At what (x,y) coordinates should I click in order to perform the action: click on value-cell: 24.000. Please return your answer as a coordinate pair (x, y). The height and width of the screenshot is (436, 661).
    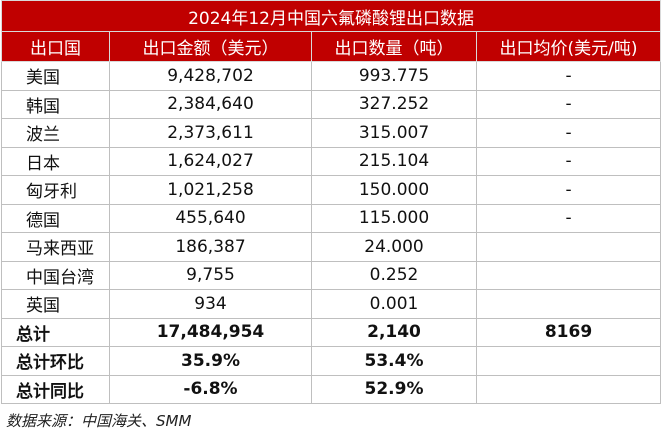
    Looking at the image, I should click on (394, 247).